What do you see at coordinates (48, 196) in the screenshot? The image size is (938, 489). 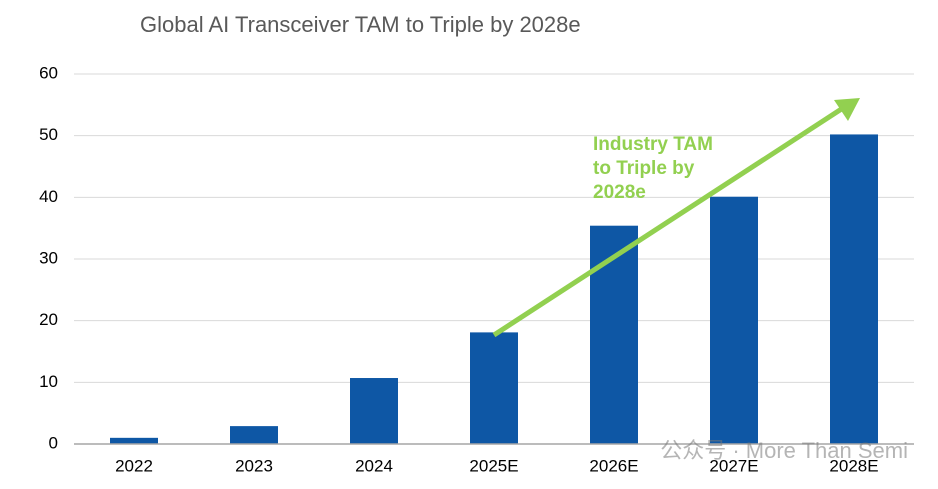 I see `y-tick-label: 40` at bounding box center [48, 196].